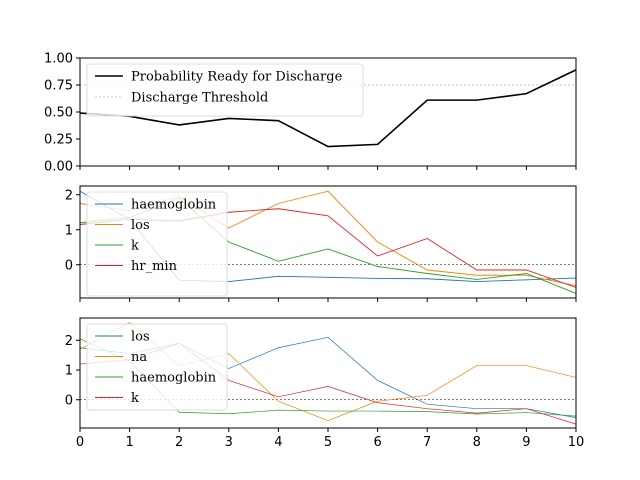 Image resolution: width=640 pixels, height=480 pixels. I want to click on x-tick-label: 10, so click(576, 442).